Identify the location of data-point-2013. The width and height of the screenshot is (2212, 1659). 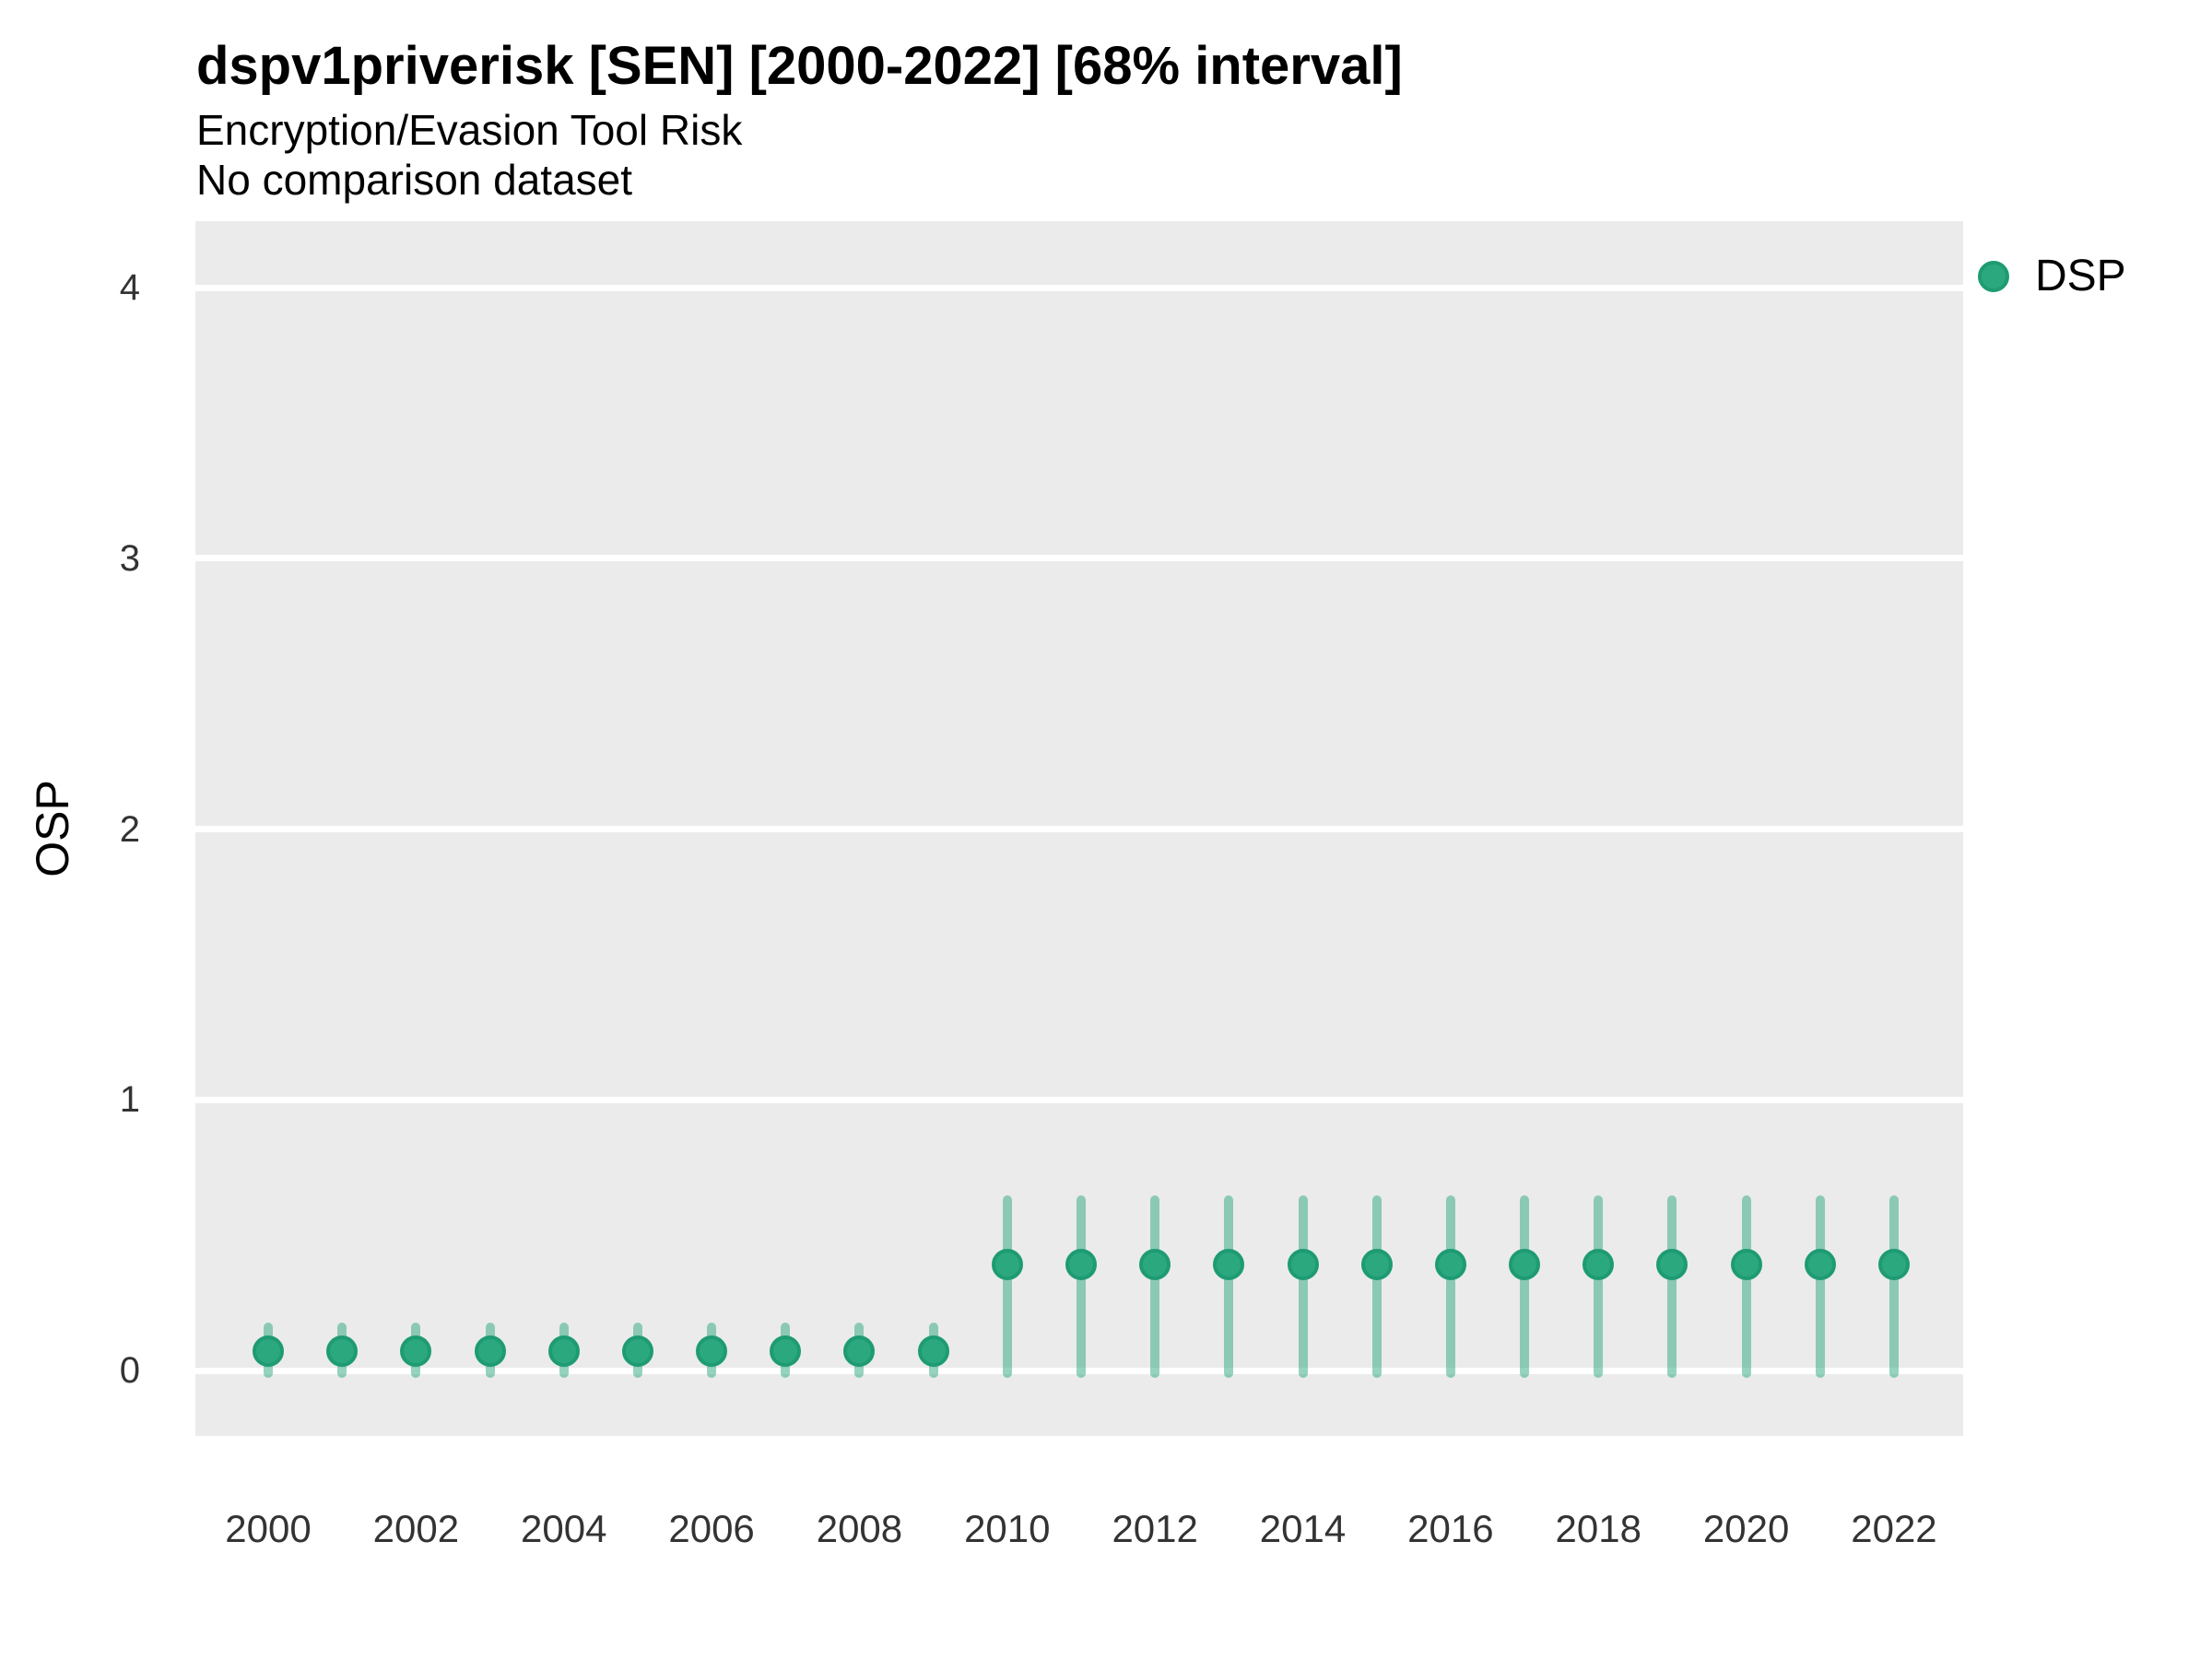
(1229, 1265).